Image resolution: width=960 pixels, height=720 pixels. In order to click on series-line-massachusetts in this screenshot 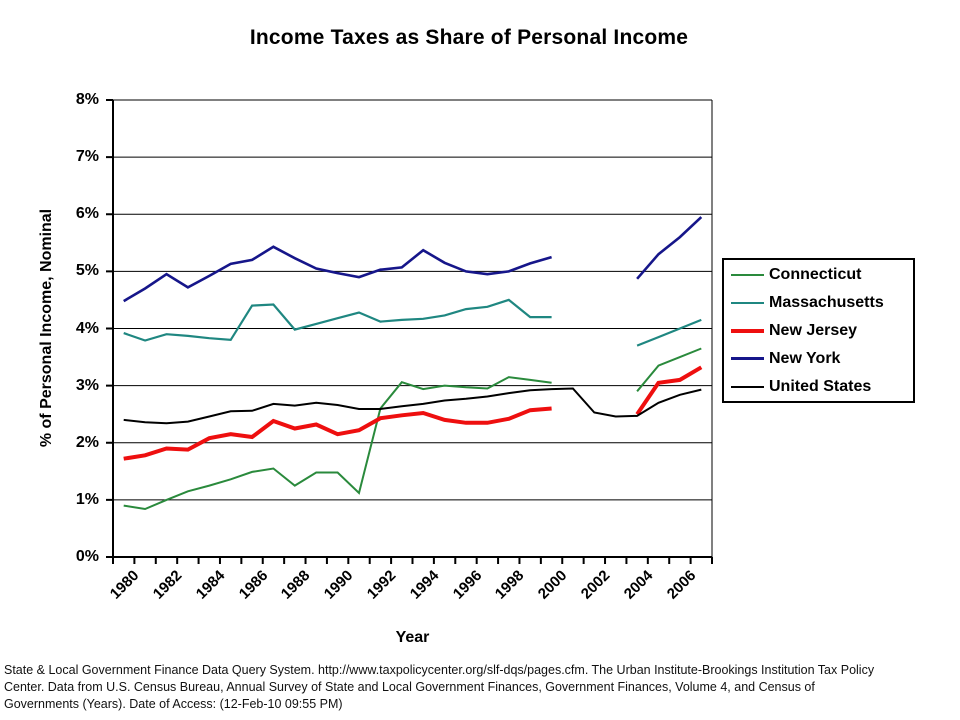, I will do `click(412, 322)`.